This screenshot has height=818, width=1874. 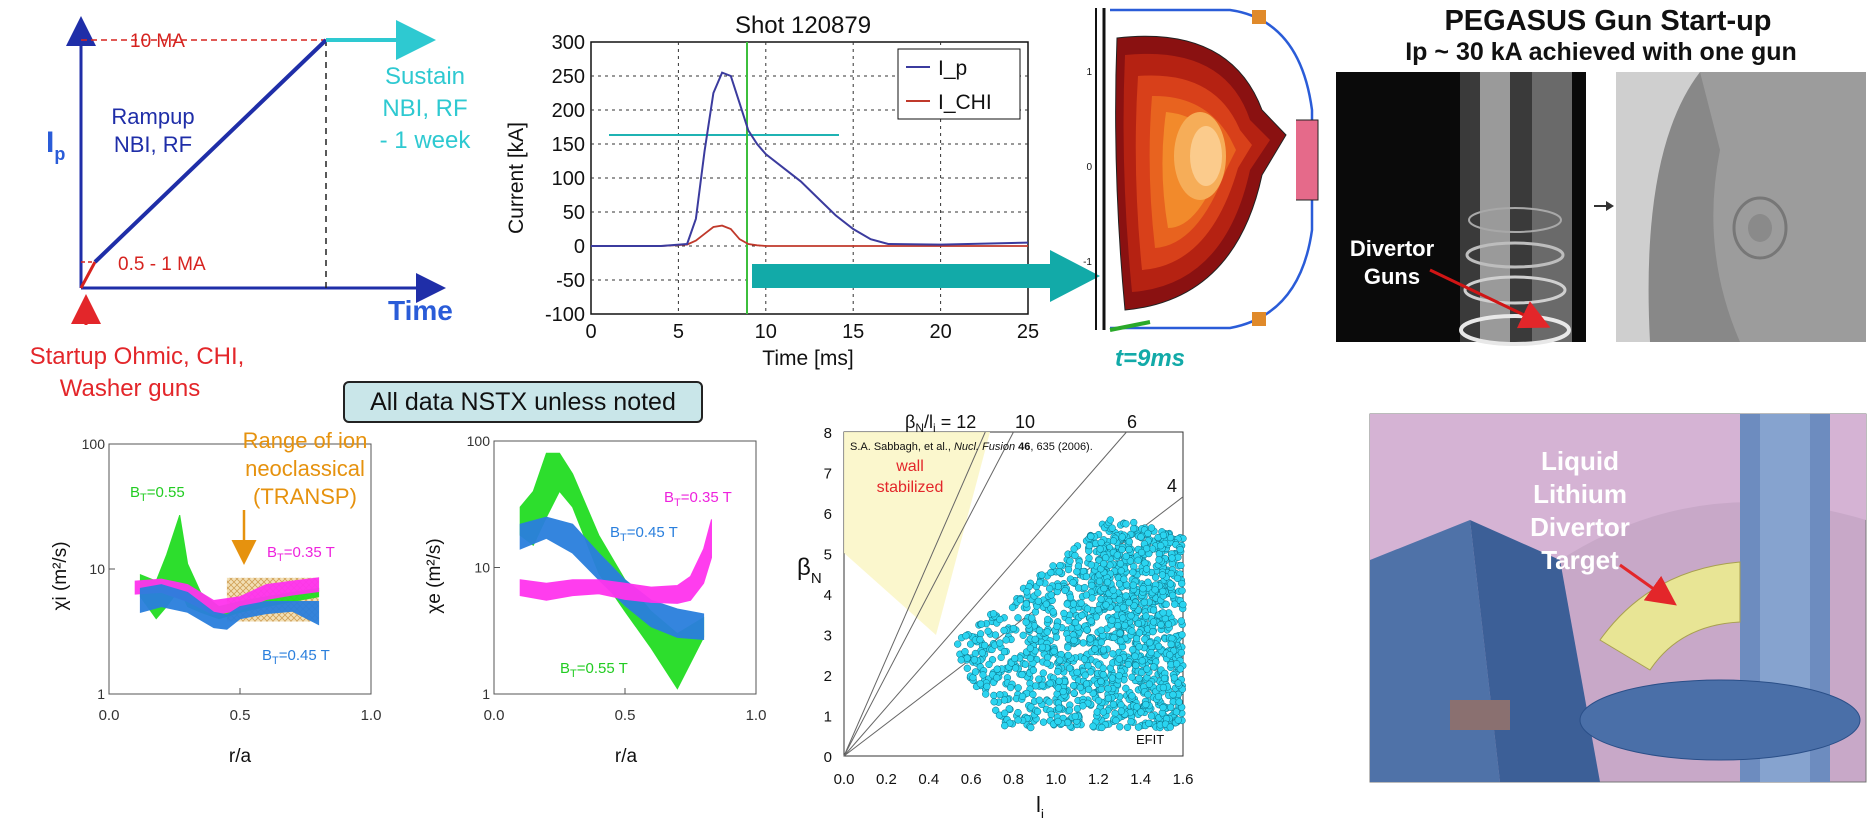 What do you see at coordinates (579, 247) in the screenshot?
I see `shot-y-tick: 0` at bounding box center [579, 247].